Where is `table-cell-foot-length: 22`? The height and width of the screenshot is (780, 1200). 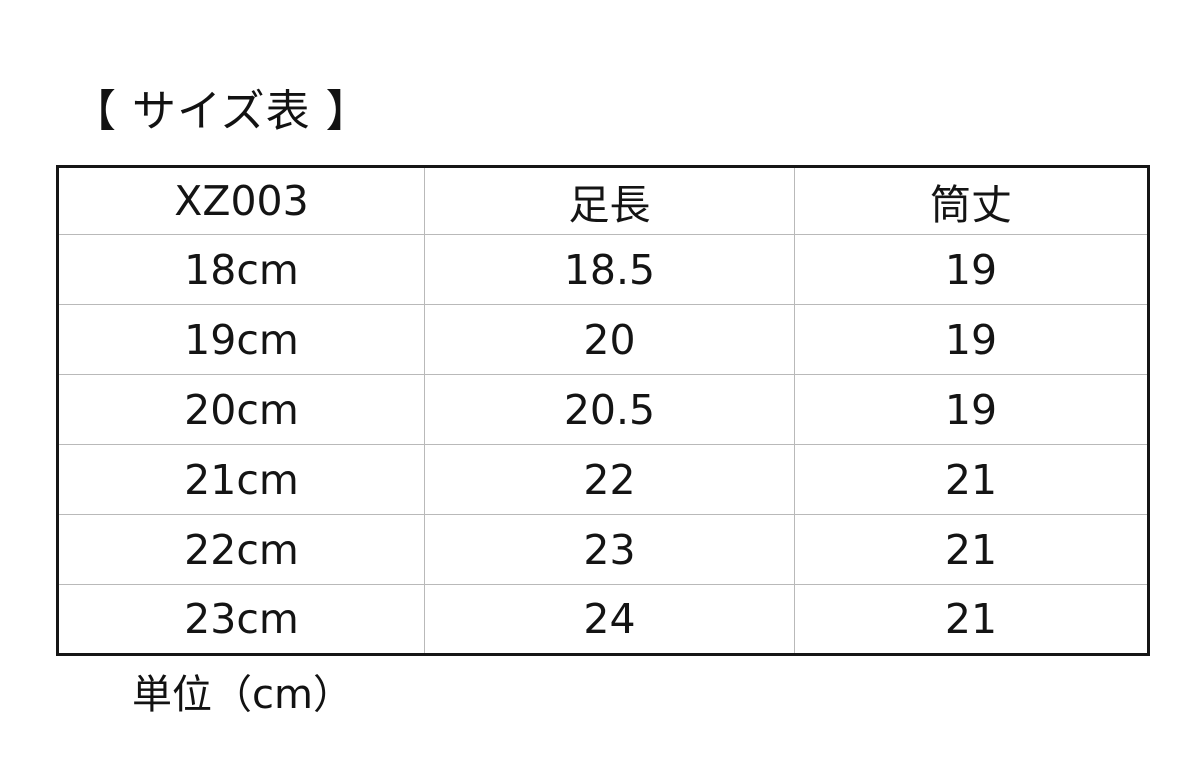 table-cell-foot-length: 22 is located at coordinates (609, 479).